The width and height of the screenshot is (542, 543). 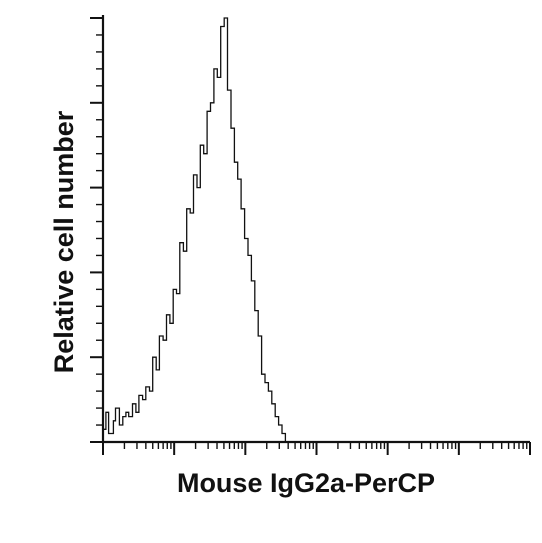 What do you see at coordinates (64, 241) in the screenshot?
I see `y-axis-label: Relative cell number` at bounding box center [64, 241].